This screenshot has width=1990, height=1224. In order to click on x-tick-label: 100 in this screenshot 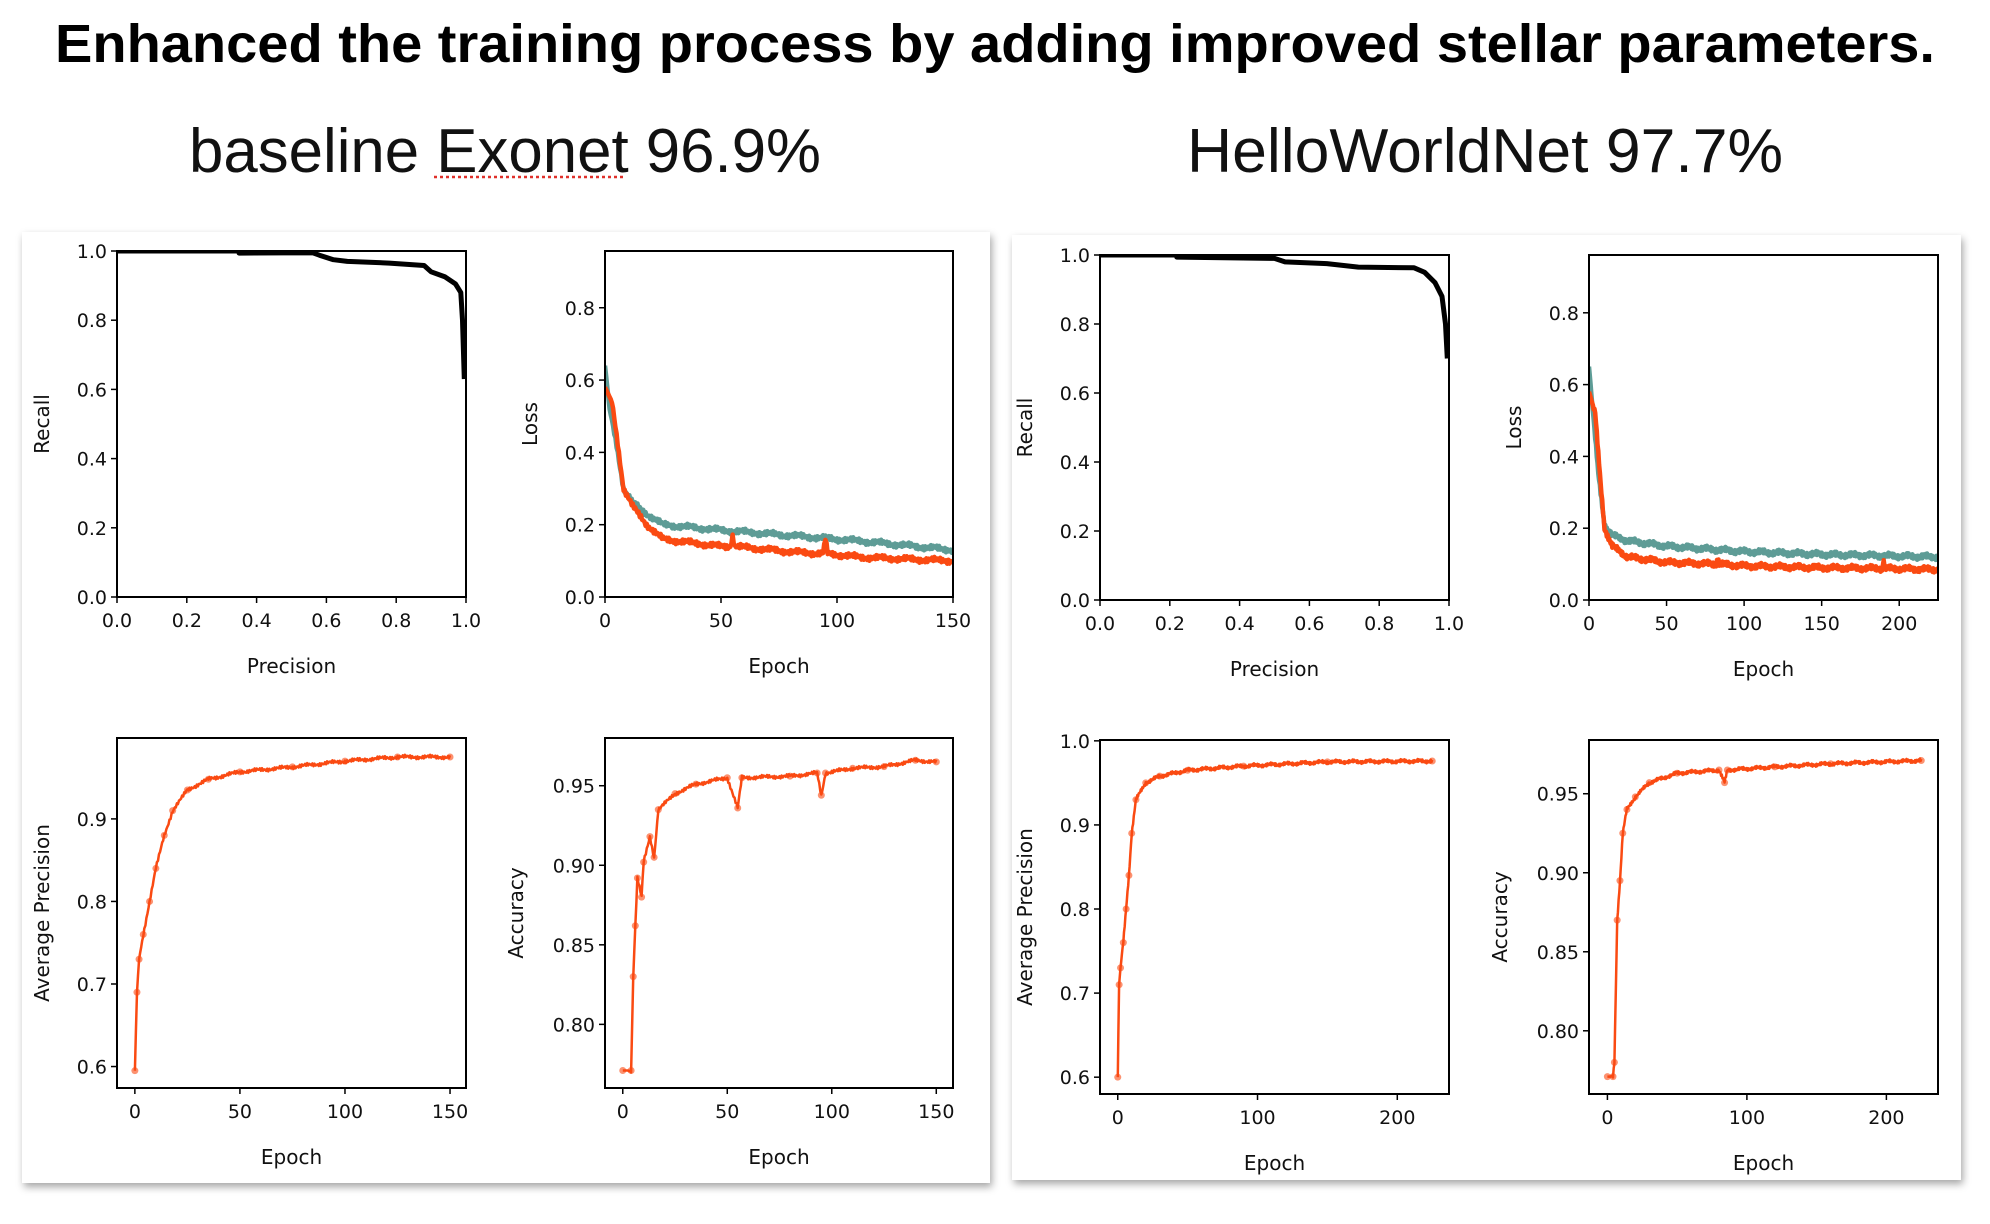, I will do `click(837, 621)`.